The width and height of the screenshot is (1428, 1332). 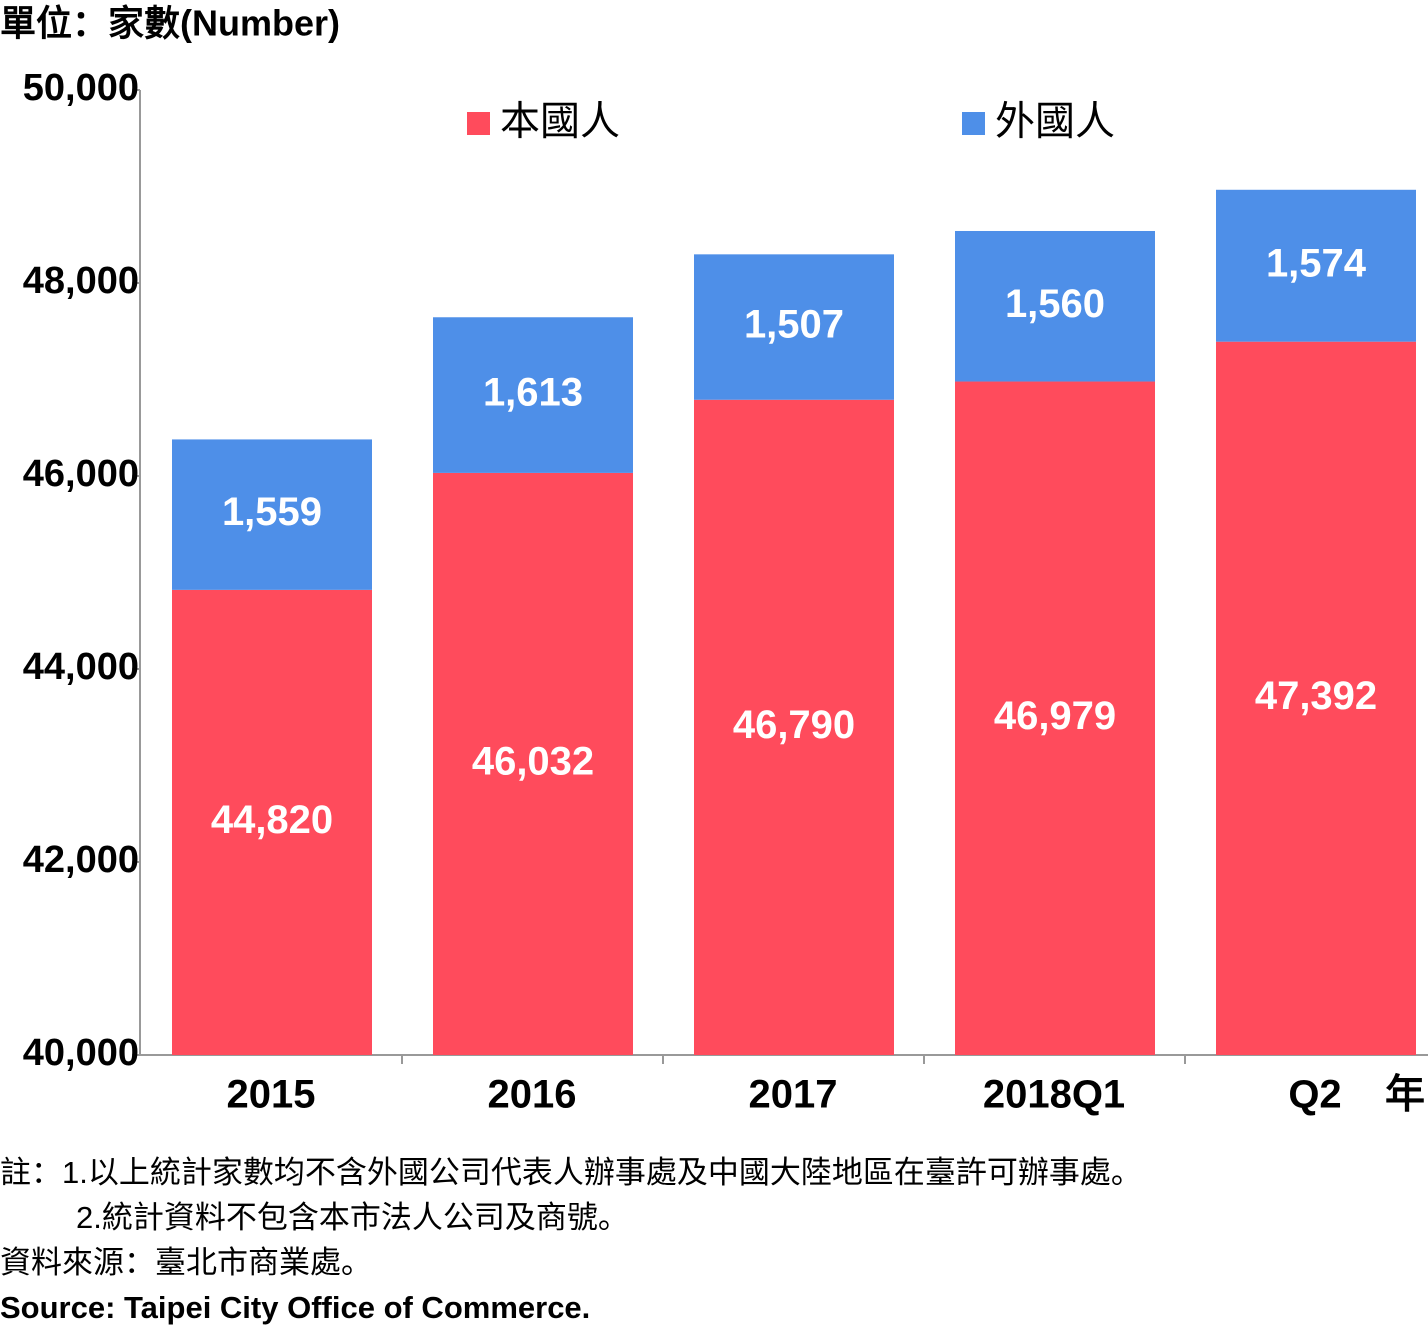 What do you see at coordinates (1405, 1095) in the screenshot?
I see `x-axis-label: 年` at bounding box center [1405, 1095].